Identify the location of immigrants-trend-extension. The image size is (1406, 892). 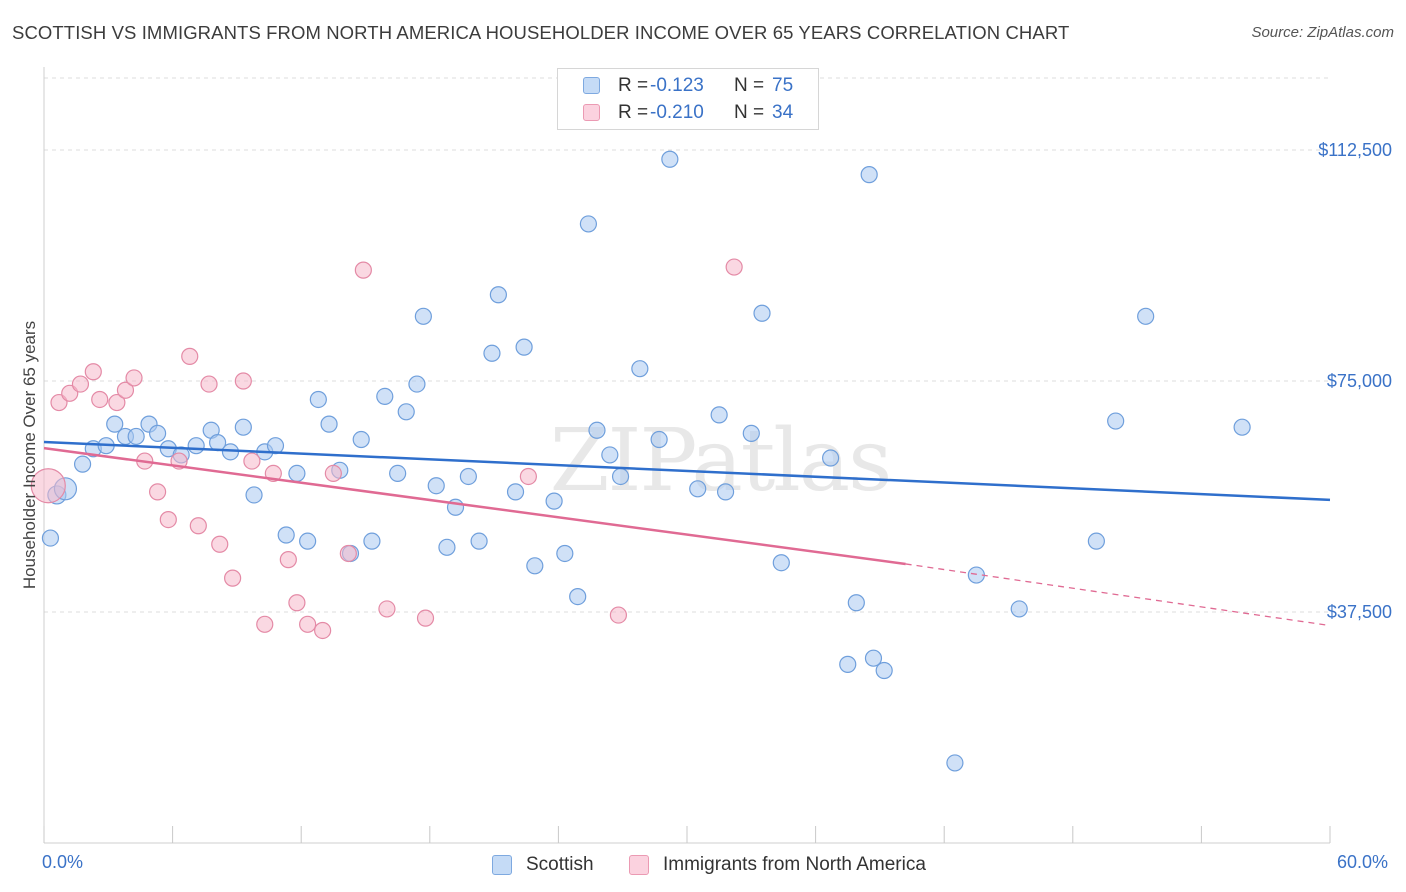
(1118, 595).